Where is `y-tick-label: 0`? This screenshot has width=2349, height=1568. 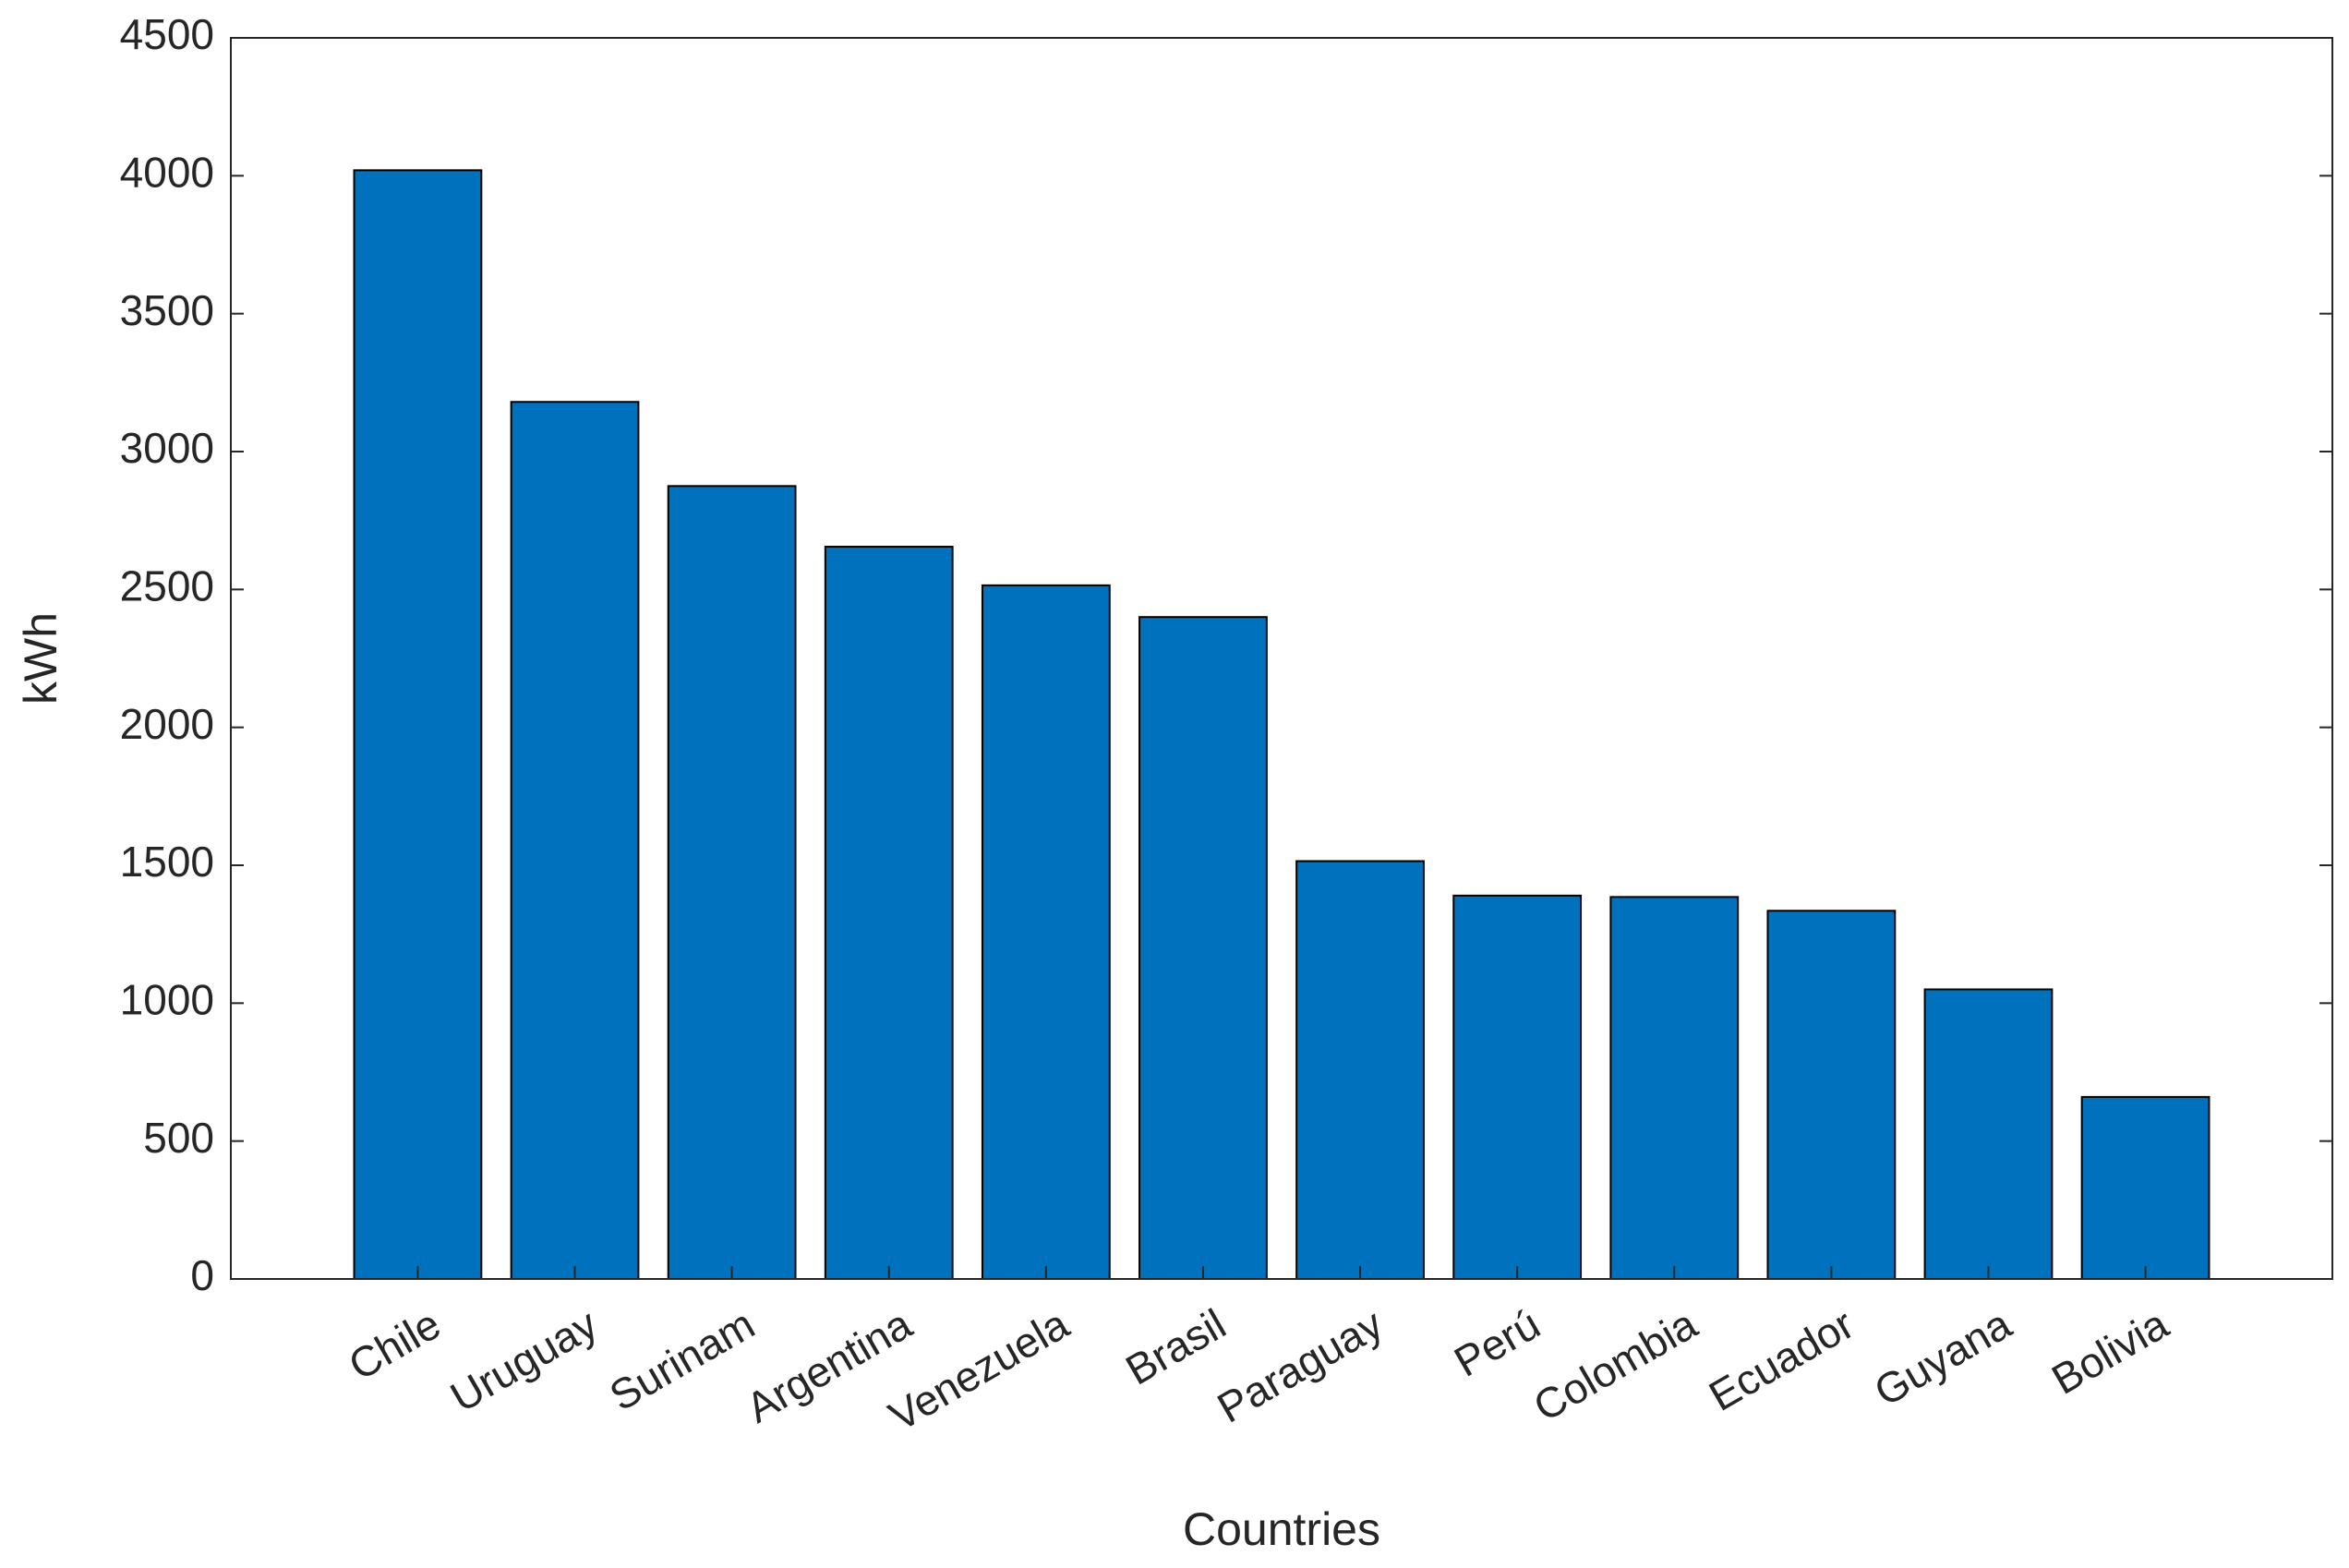 y-tick-label: 0 is located at coordinates (202, 1275).